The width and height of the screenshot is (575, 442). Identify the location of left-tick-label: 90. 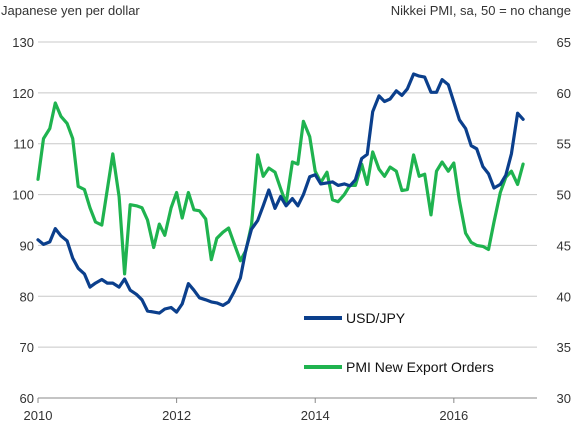
(27, 245).